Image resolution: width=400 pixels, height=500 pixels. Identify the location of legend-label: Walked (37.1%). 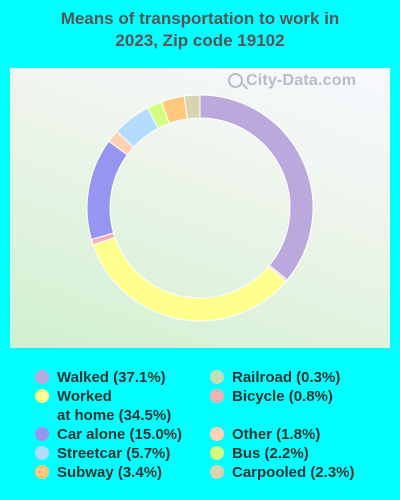
(111, 377).